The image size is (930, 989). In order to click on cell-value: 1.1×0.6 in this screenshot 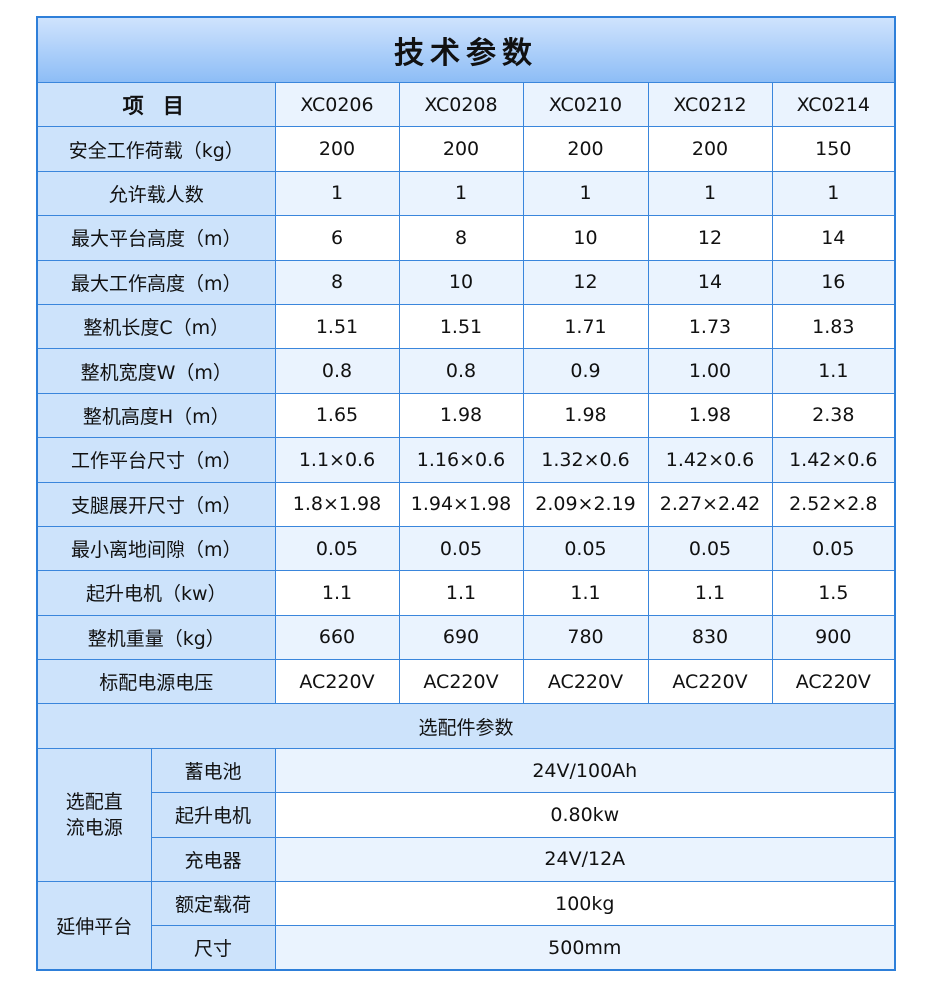, I will do `click(337, 460)`.